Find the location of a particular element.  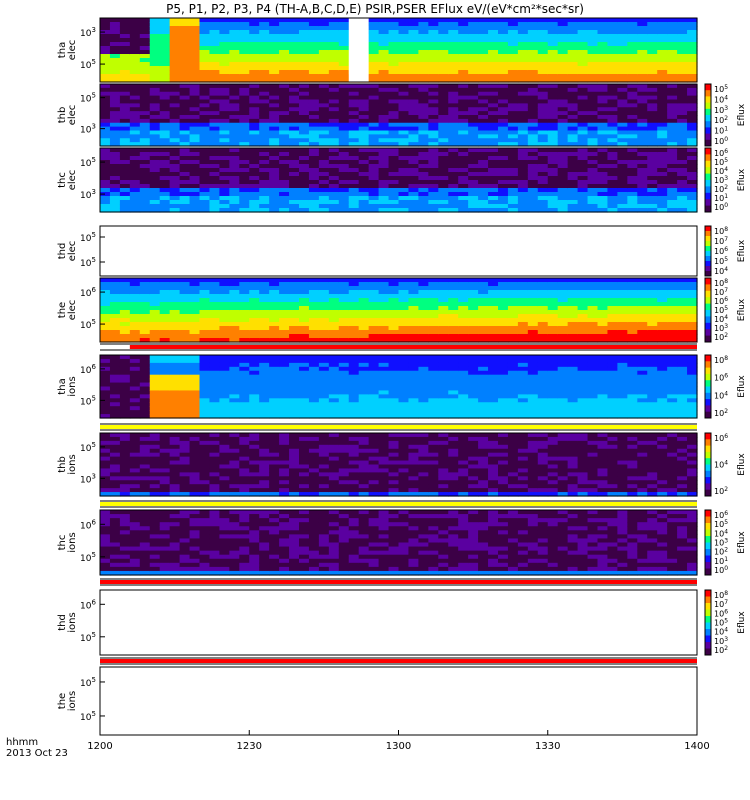

colorbar-tick-label: 108 is located at coordinates (721, 283).